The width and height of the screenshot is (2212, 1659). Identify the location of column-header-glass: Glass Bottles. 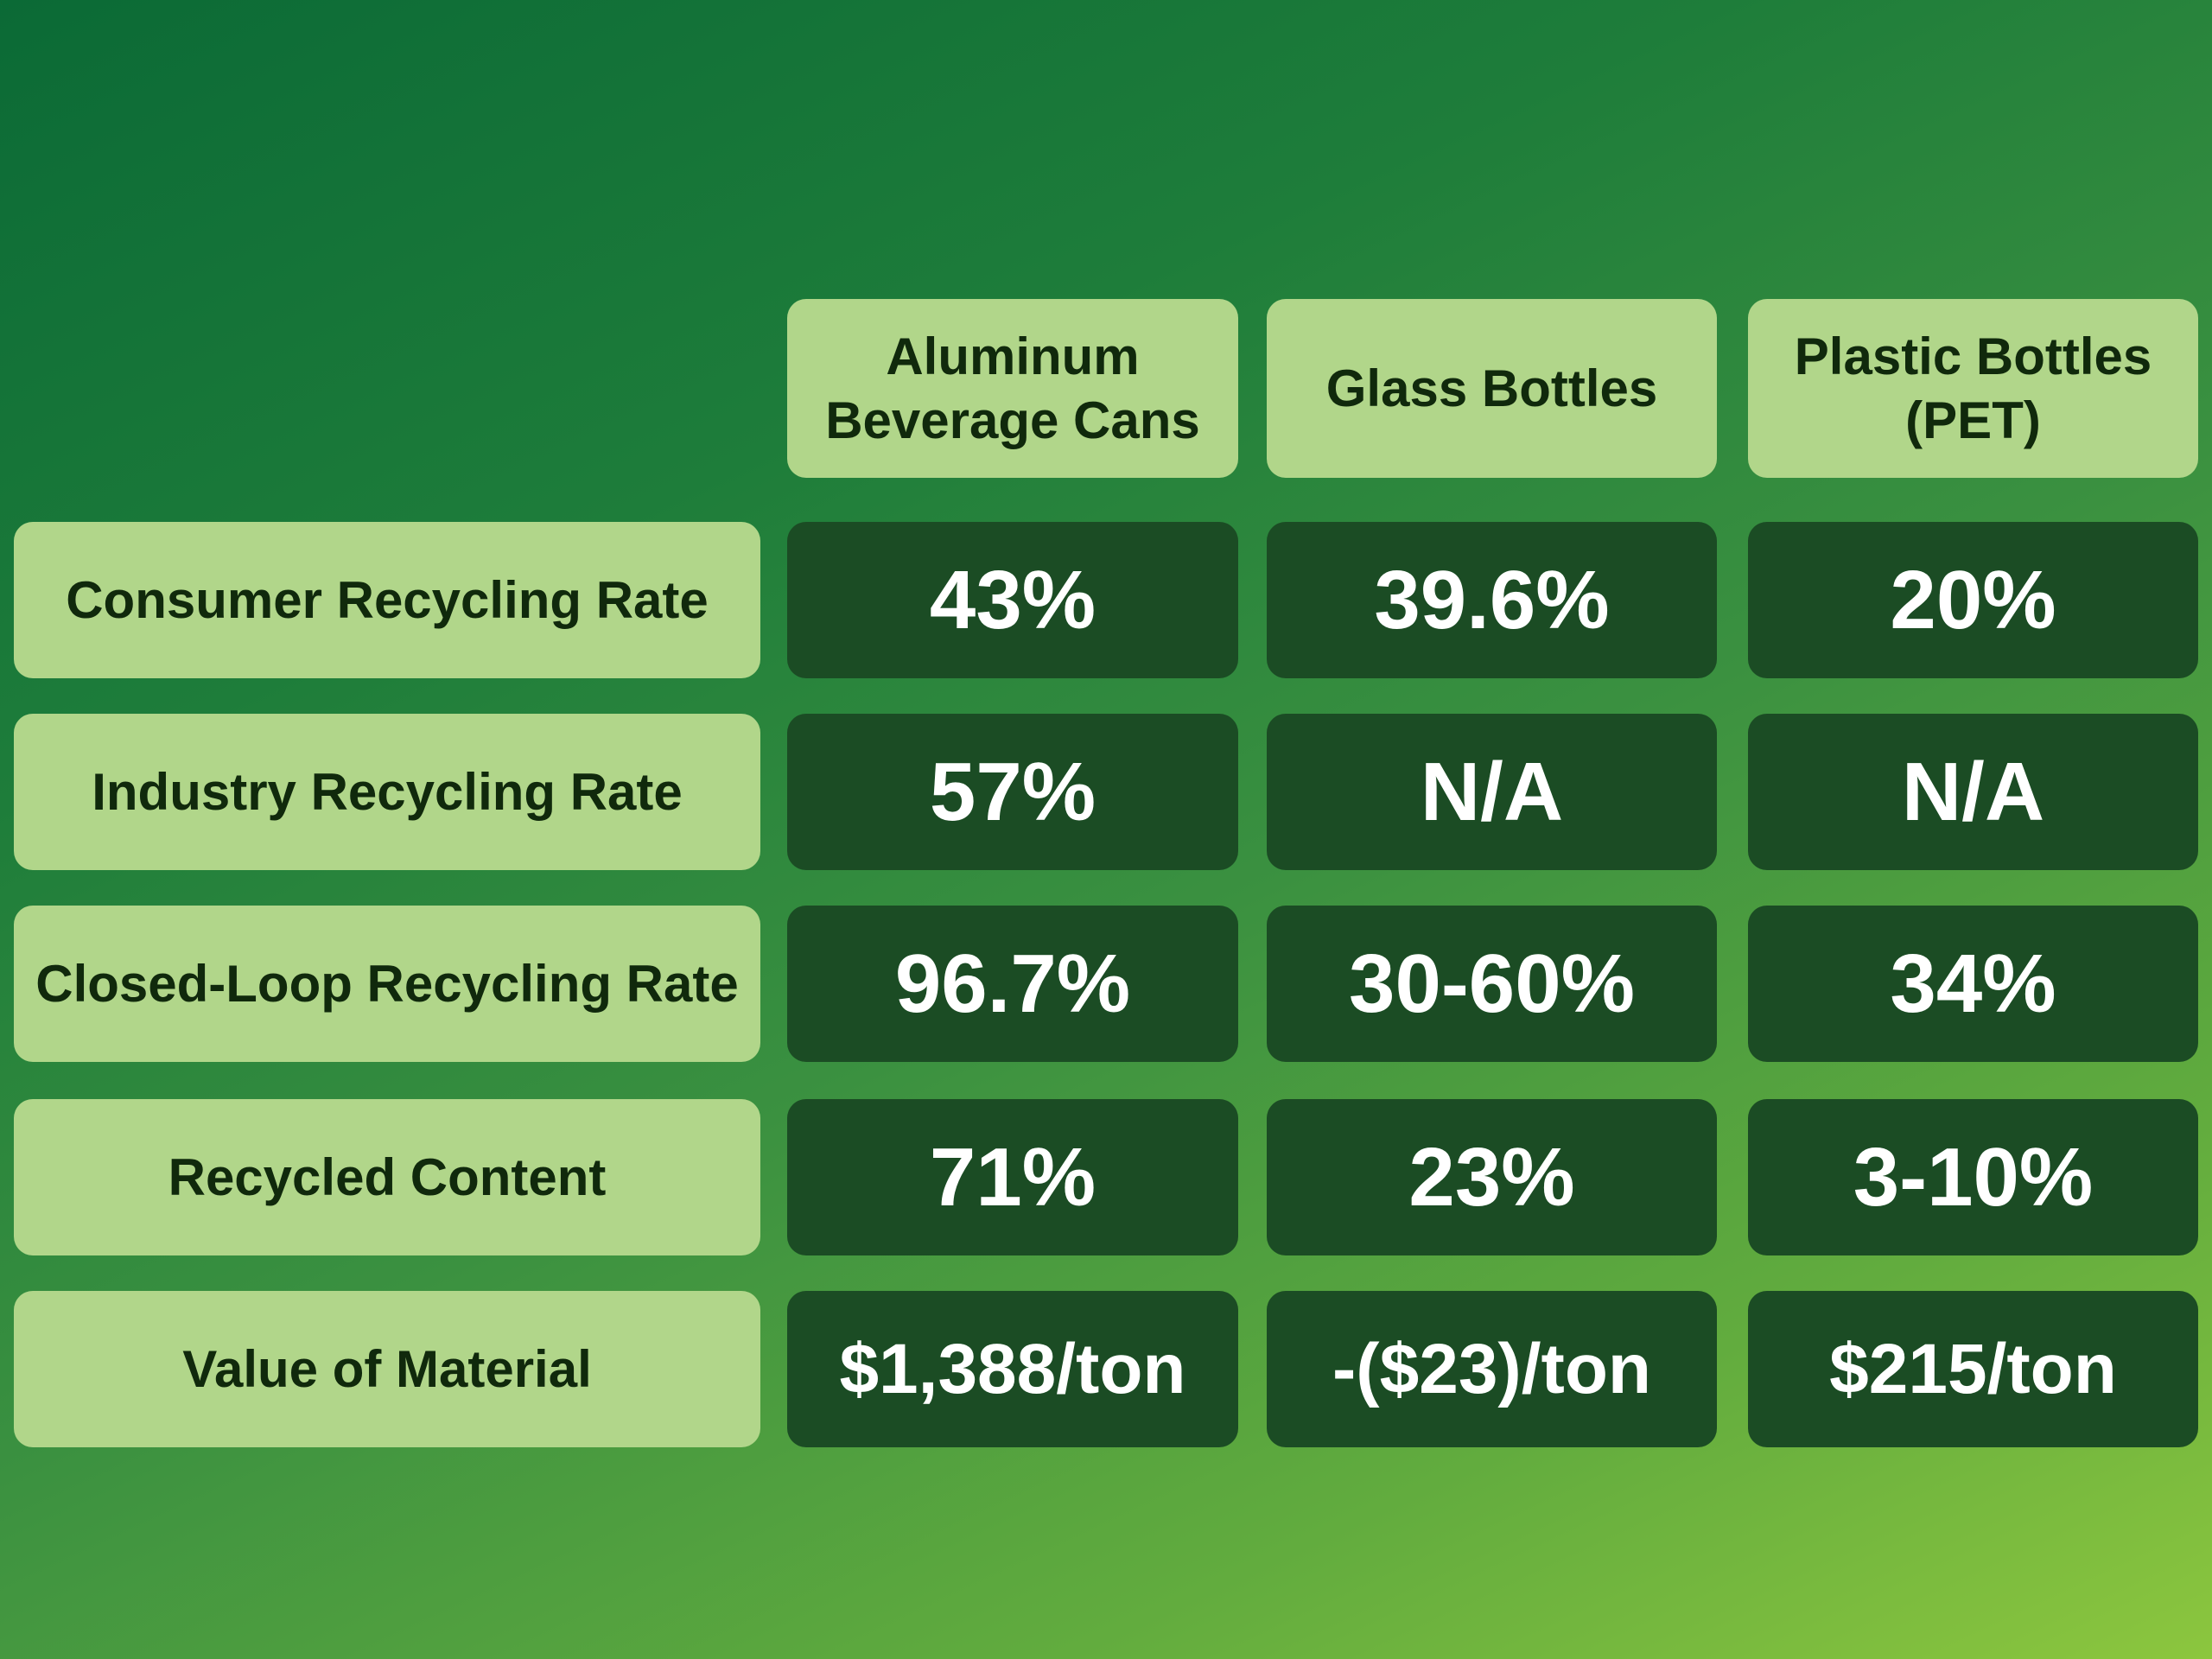
(1492, 388).